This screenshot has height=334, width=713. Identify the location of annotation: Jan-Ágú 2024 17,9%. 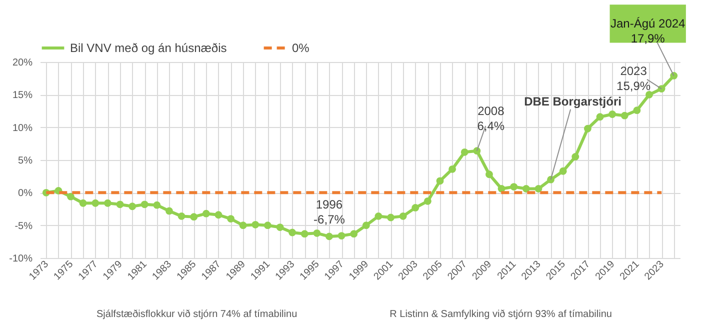
(648, 31).